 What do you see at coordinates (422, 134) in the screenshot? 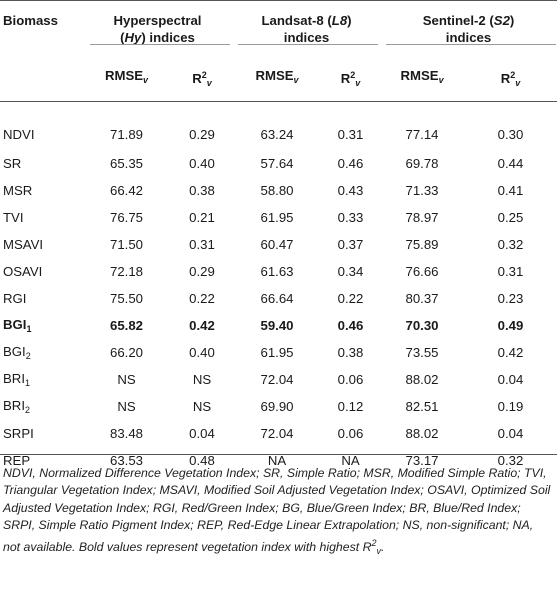
I see `value-cell: 77.14` at bounding box center [422, 134].